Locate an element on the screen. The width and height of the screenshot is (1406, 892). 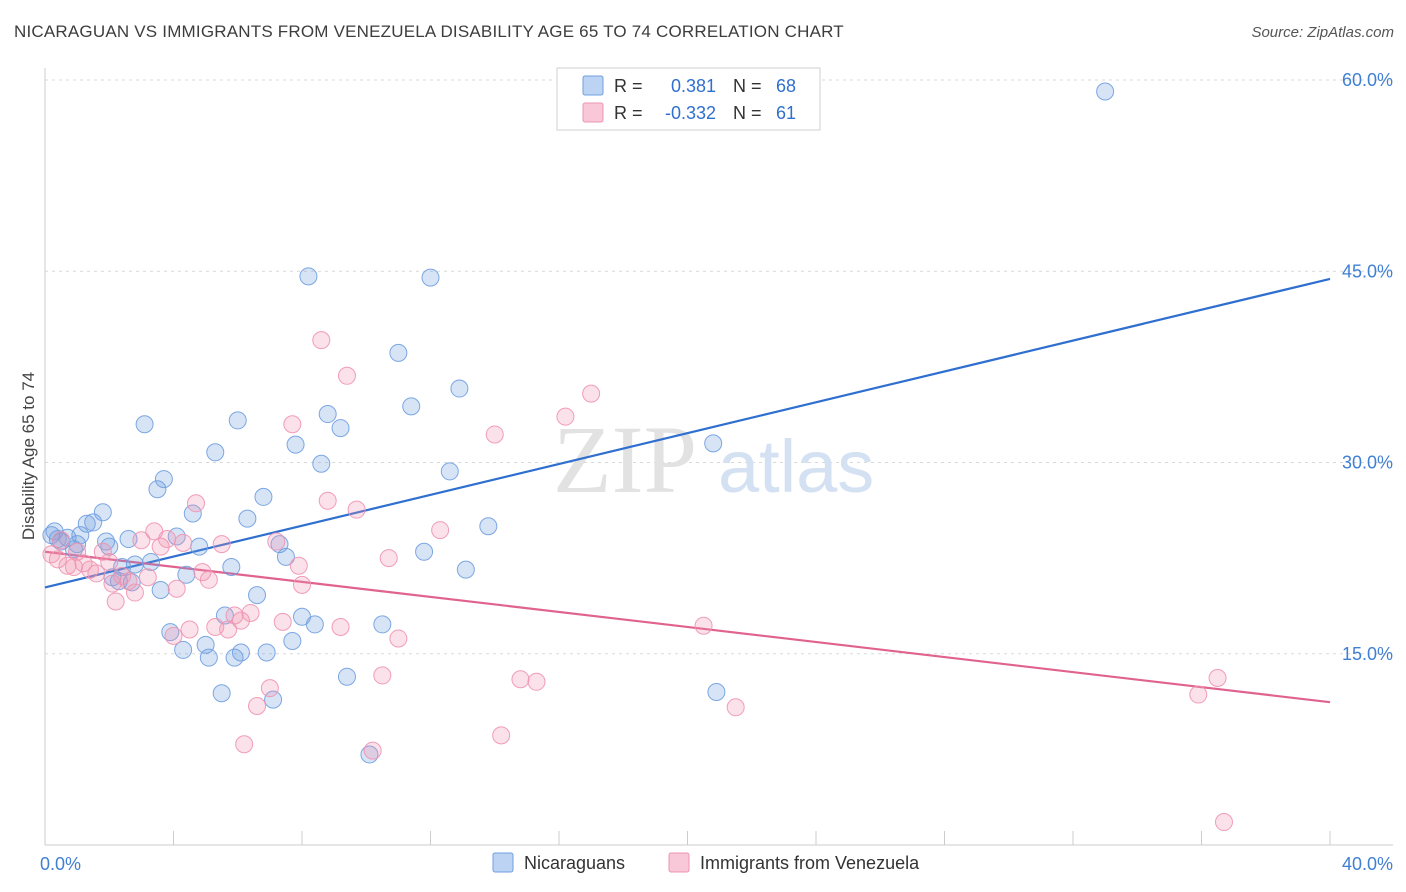
y-tick-label-0: 15.0% is located at coordinates (1367, 654).